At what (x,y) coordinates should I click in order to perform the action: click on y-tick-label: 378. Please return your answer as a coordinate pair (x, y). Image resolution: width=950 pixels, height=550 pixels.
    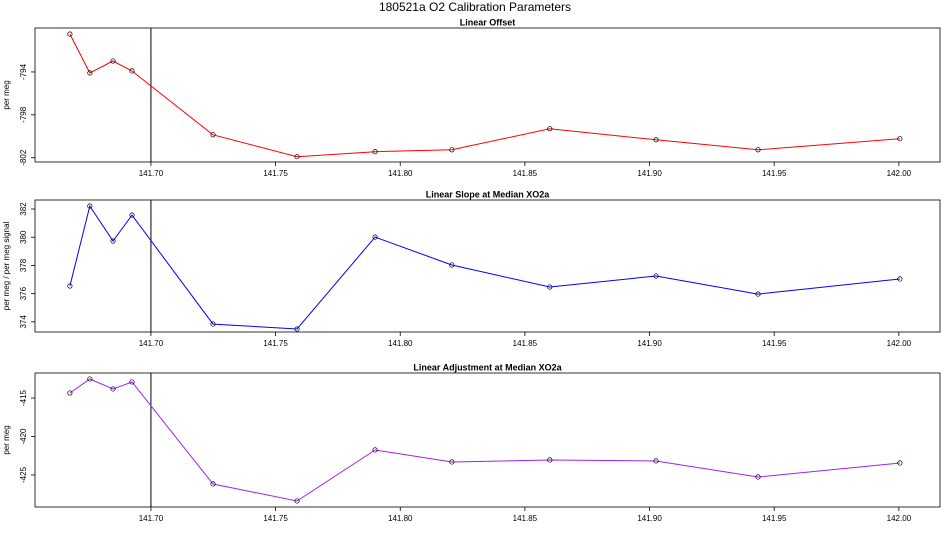
    Looking at the image, I should click on (23, 265).